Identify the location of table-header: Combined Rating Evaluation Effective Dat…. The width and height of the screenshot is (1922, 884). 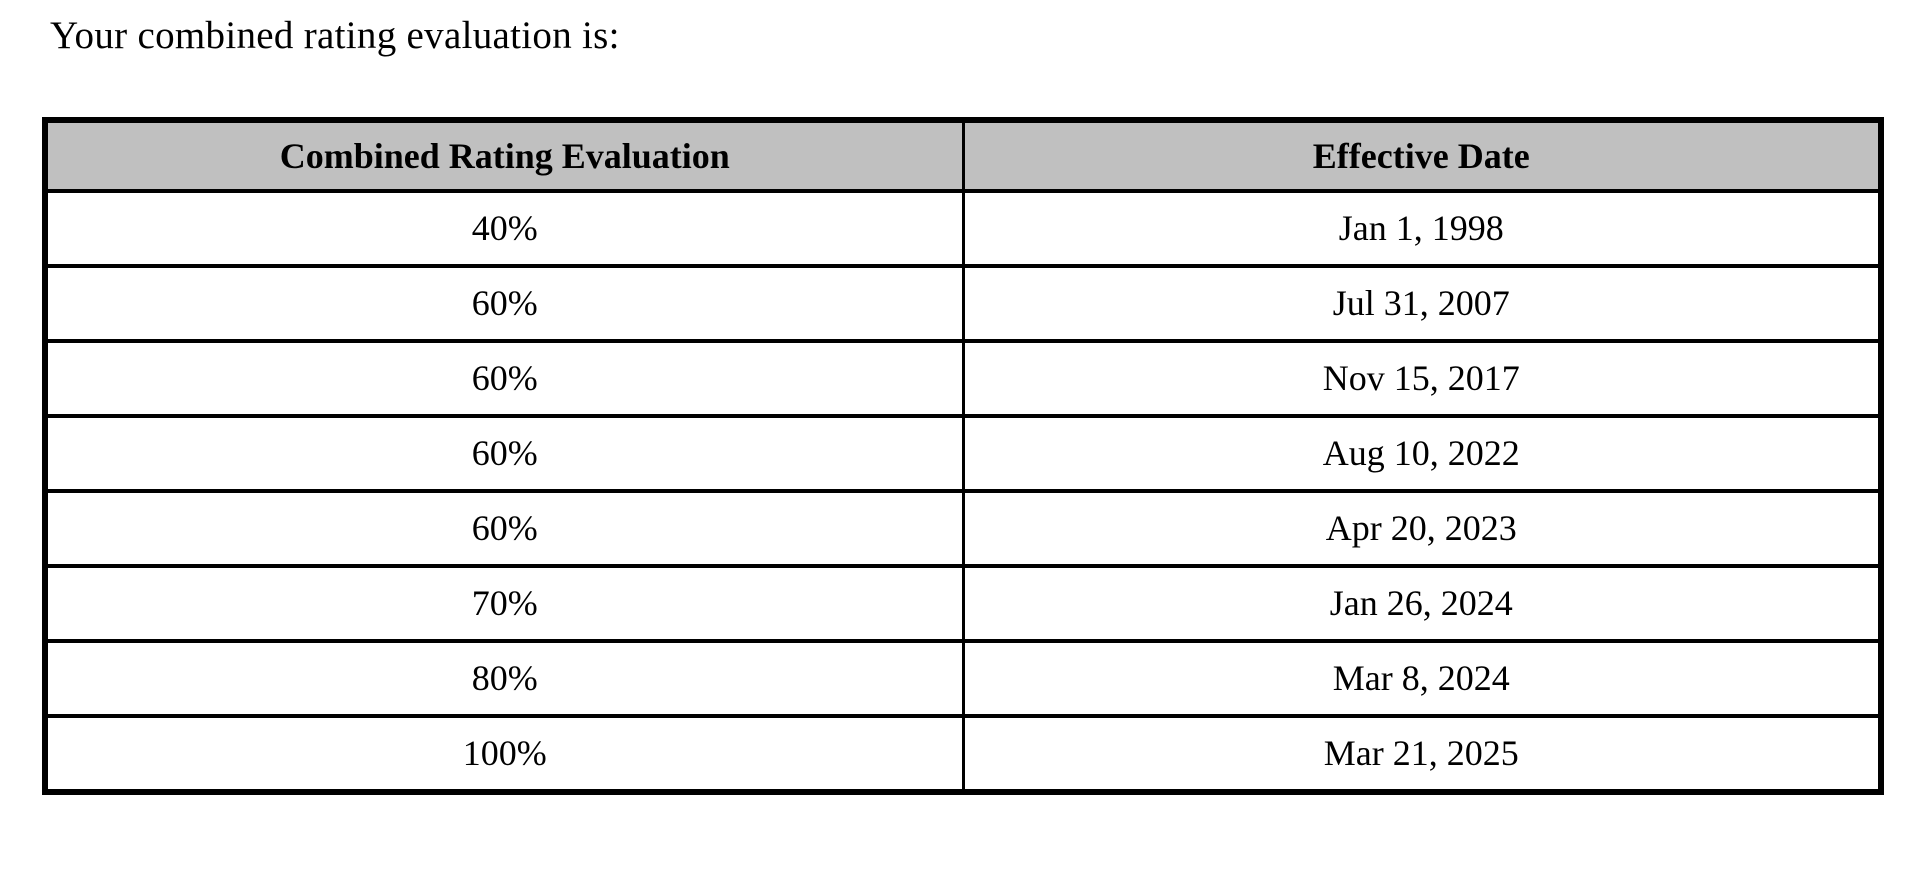
(963, 155).